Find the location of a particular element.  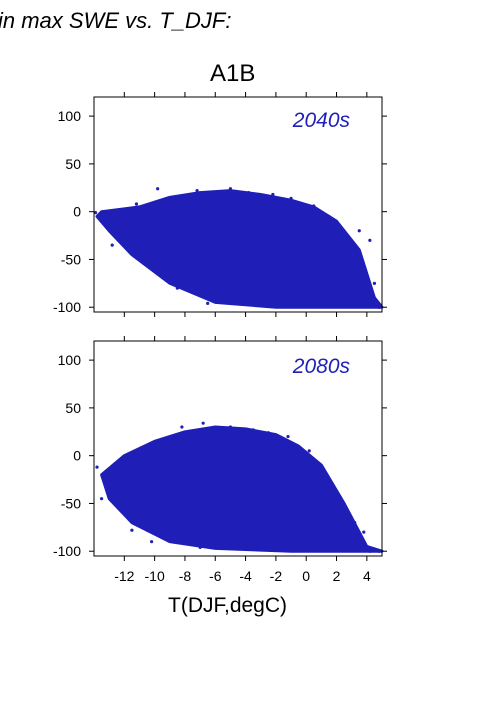

x-axis-label: T(DJF,degC) is located at coordinates (228, 605).